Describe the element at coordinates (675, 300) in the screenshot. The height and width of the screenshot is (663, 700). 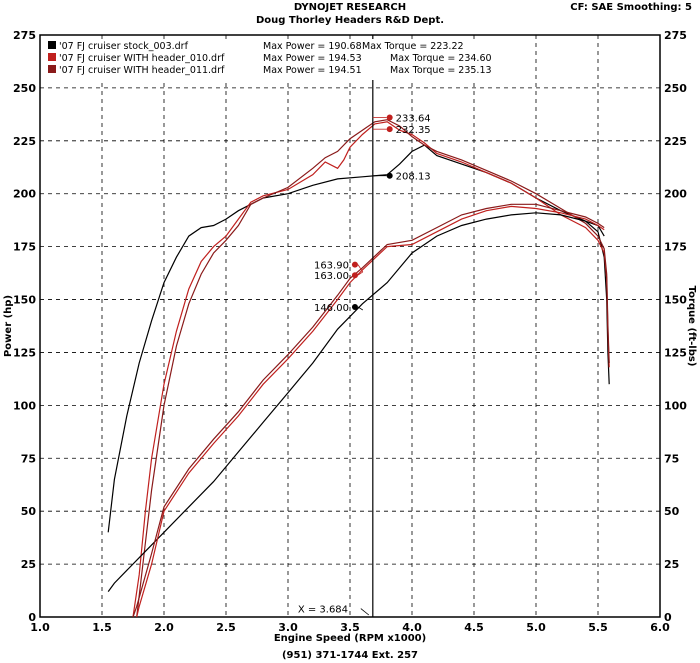
I see `y-tick-label-right: 150` at that location.